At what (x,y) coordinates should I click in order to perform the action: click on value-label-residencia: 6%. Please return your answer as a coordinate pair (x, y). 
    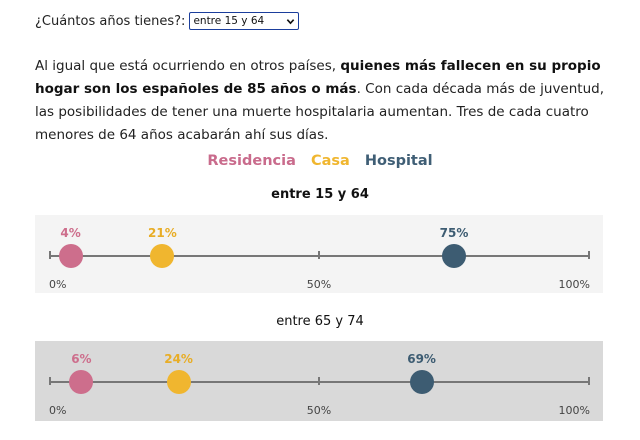
    Looking at the image, I should click on (81, 359).